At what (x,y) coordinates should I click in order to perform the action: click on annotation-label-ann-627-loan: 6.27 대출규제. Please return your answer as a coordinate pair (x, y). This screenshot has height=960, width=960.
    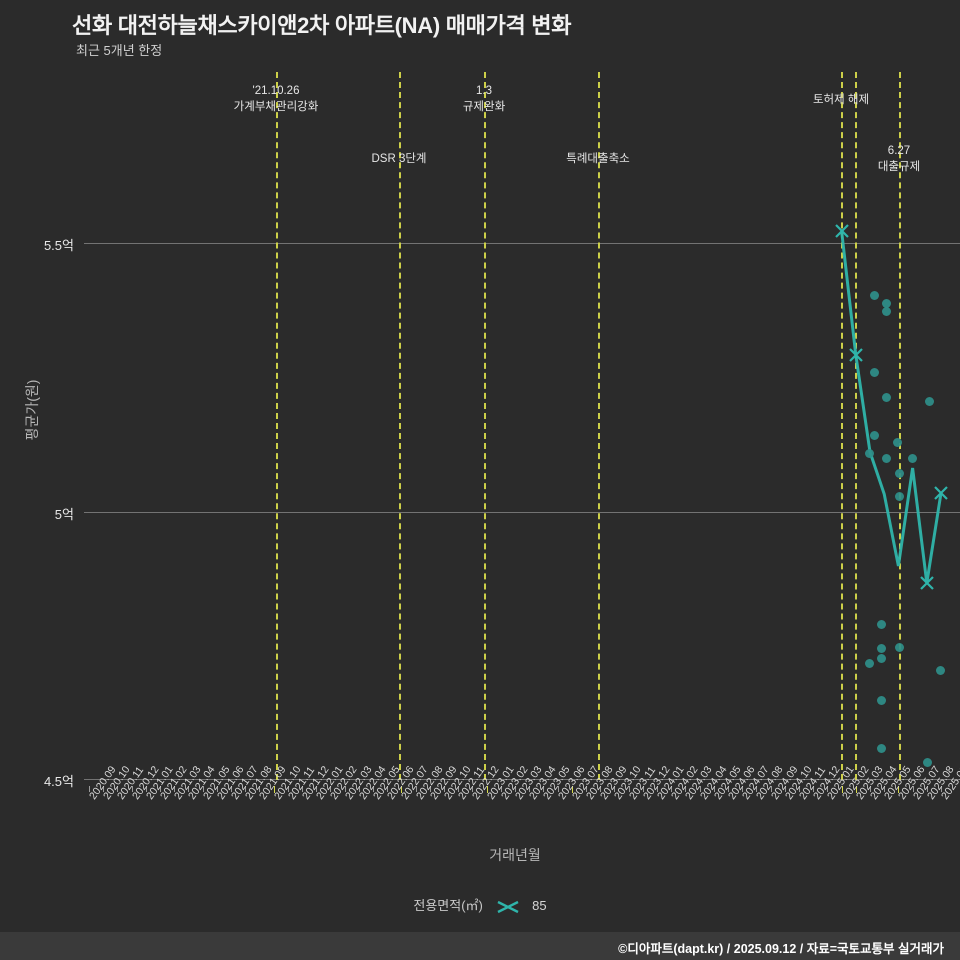
    Looking at the image, I should click on (884, 159).